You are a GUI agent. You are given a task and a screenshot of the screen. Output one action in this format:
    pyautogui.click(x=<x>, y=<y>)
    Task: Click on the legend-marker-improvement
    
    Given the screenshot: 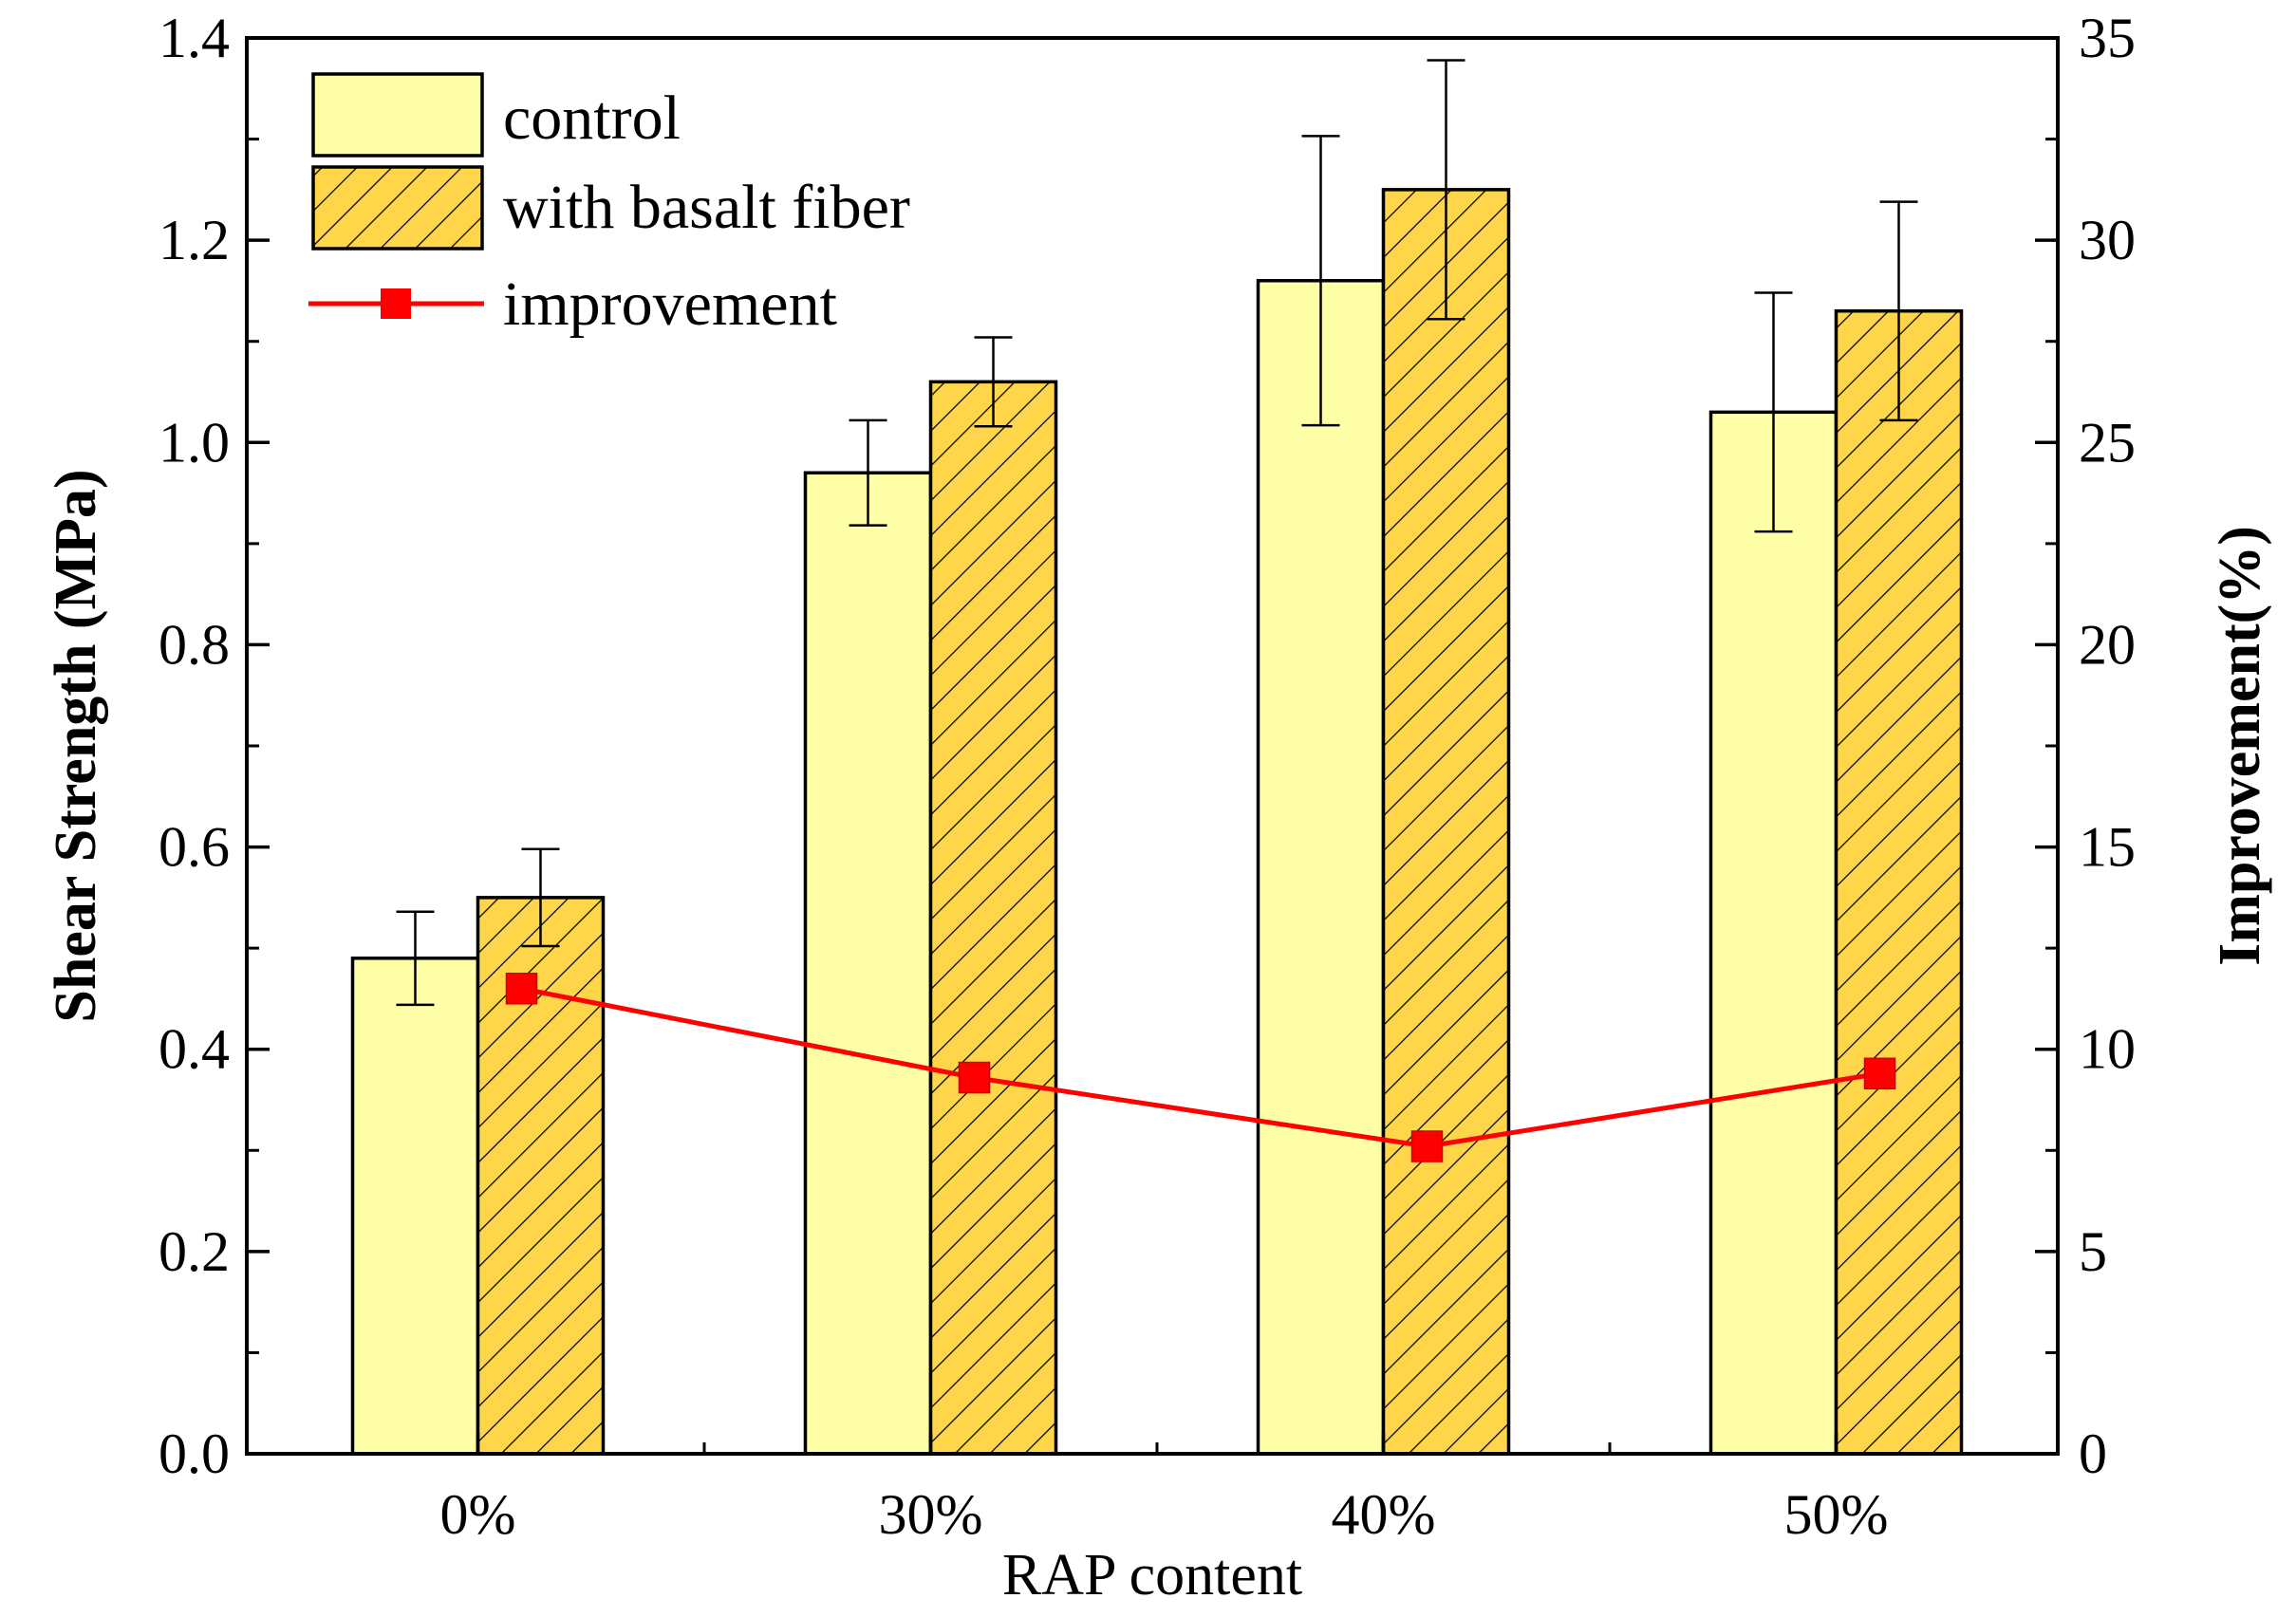 What is the action you would take?
    pyautogui.click(x=396, y=303)
    